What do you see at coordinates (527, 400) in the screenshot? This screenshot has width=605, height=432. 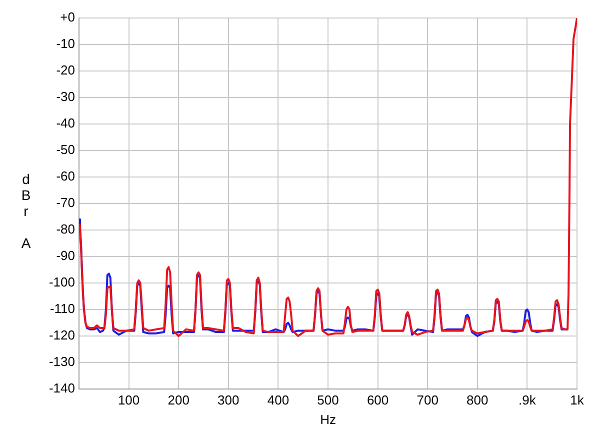 I see `x-tick-label: .9k` at bounding box center [527, 400].